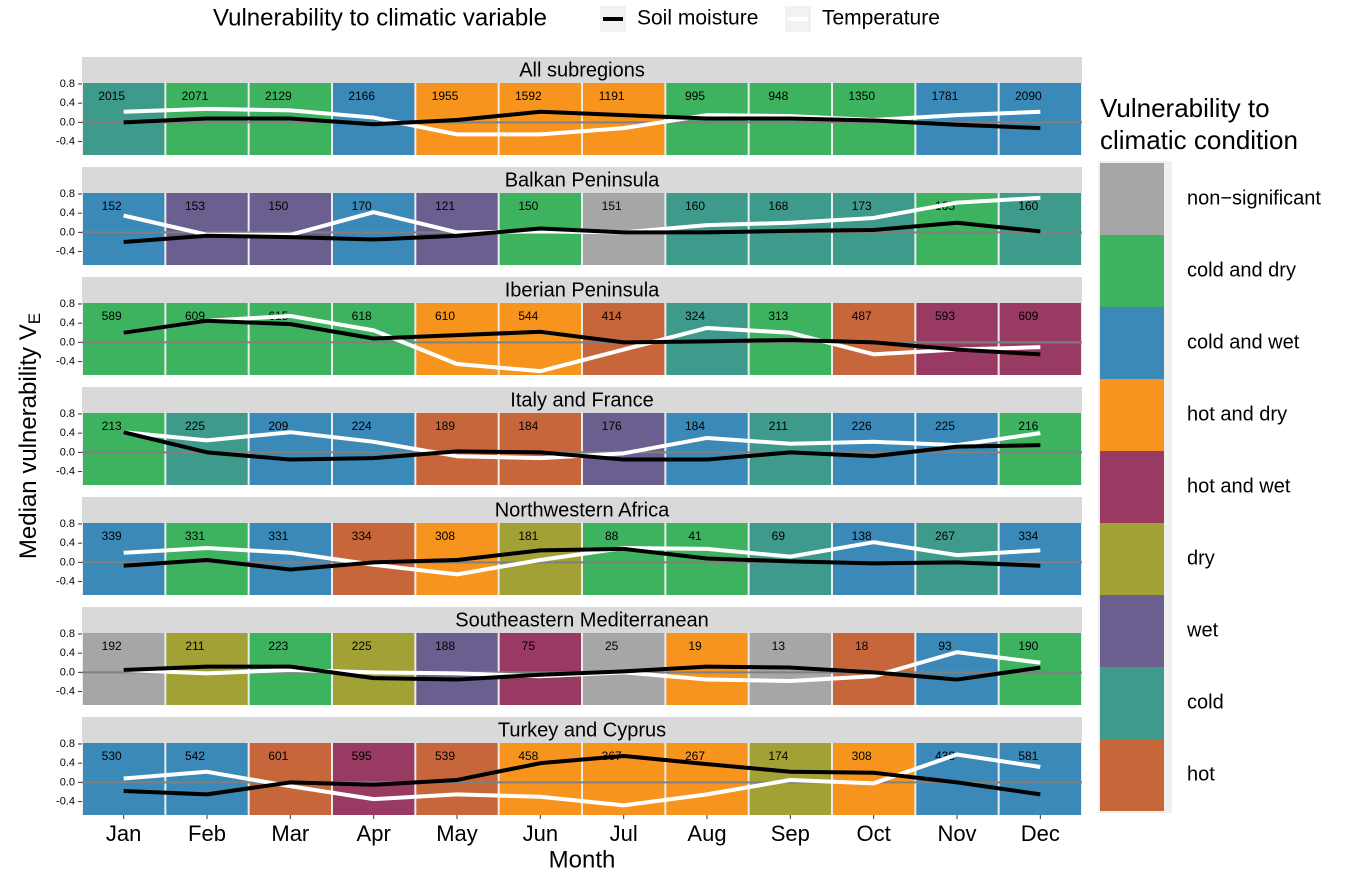 This screenshot has width=1360, height=873. I want to click on count-label: 1350, so click(861, 96).